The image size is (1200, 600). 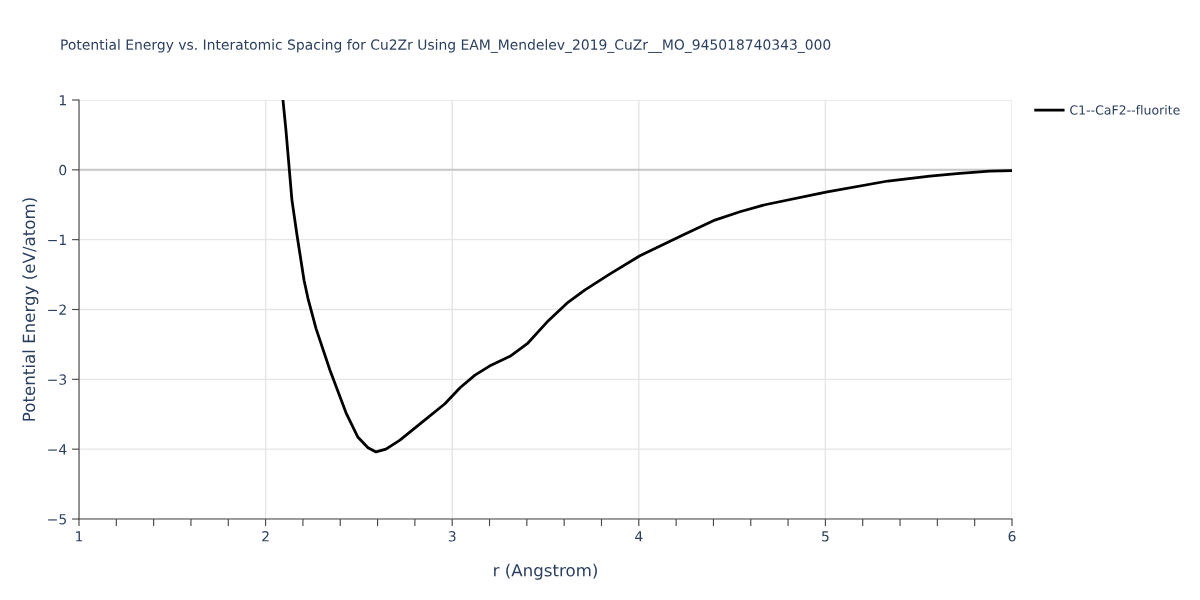 What do you see at coordinates (265, 536) in the screenshot?
I see `x-tick-label: 2` at bounding box center [265, 536].